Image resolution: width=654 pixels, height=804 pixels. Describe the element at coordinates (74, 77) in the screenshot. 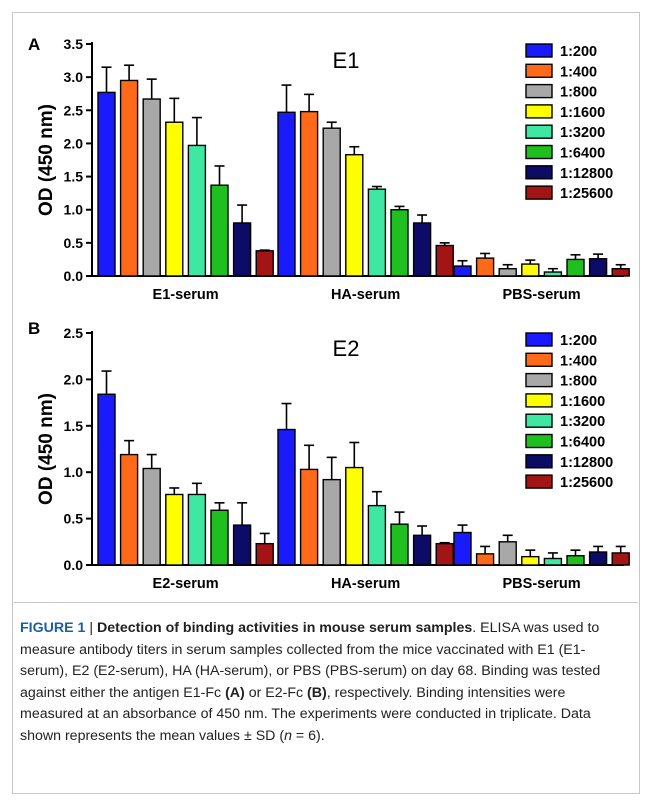

I see `y-tick-label: 3.0` at that location.